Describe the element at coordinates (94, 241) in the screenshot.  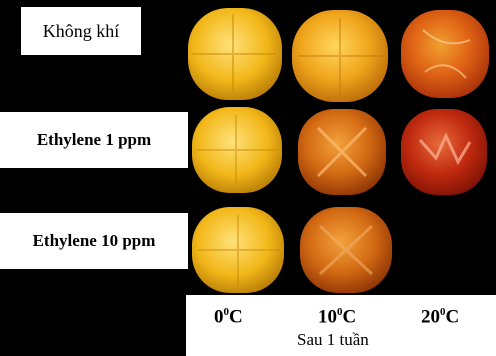
I see `row-label-ethylene-10ppm: Ethylene 10 ppm` at that location.